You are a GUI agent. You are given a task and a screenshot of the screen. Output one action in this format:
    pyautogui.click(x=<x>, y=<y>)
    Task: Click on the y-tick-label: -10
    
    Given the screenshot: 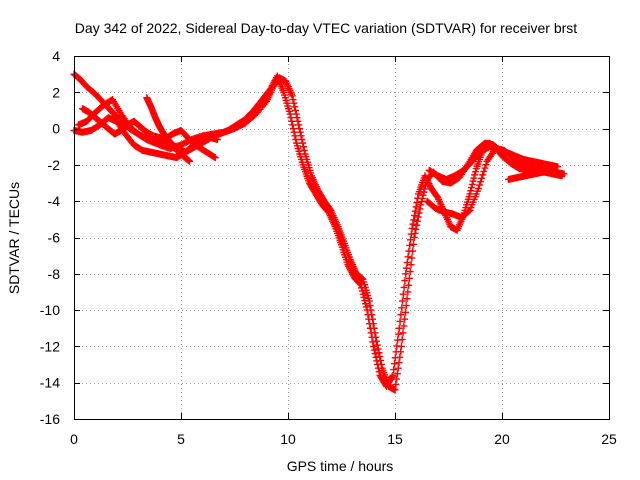 What is the action you would take?
    pyautogui.click(x=50, y=310)
    